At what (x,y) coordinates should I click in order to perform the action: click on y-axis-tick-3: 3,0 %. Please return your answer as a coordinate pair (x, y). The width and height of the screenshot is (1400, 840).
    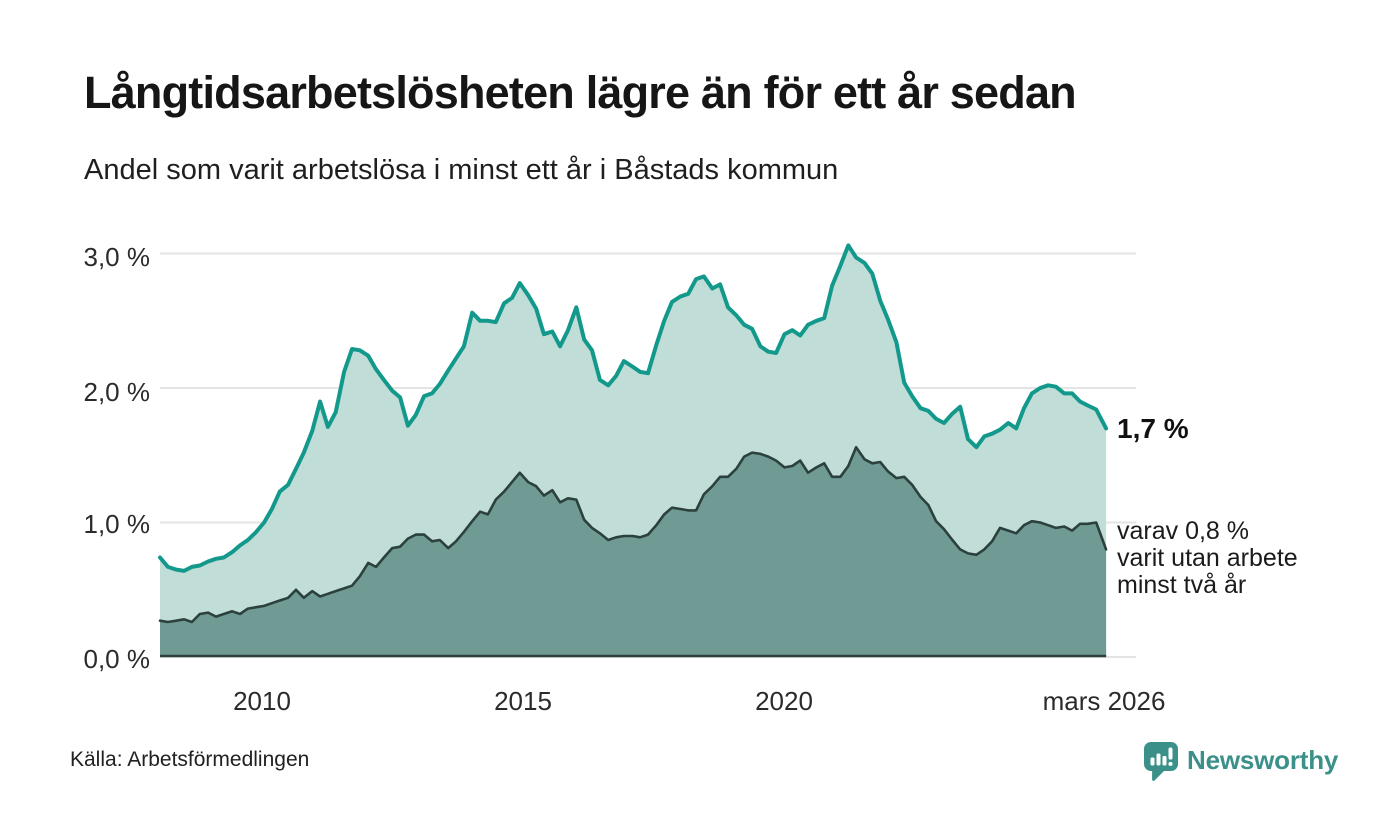
    Looking at the image, I should click on (117, 257).